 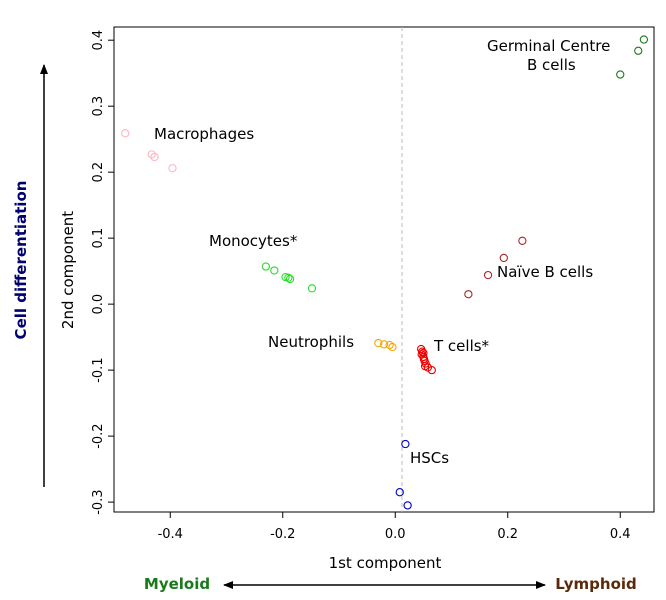 I want to click on x-axis: -0.4 -0.2 0.0 0.2 0.4, so click(x=394, y=527).